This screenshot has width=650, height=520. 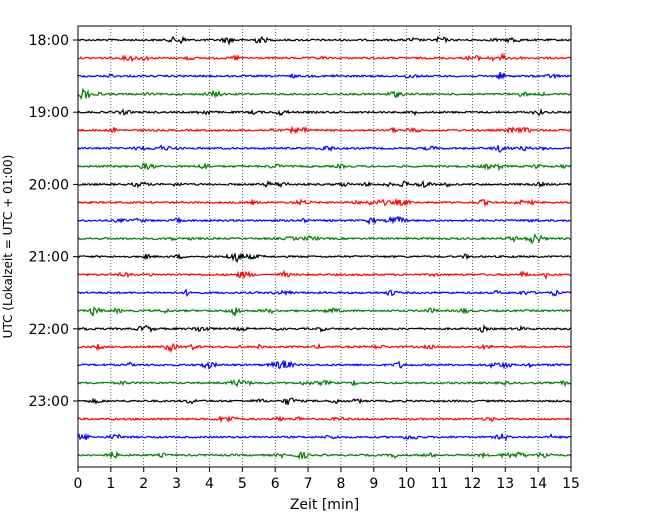 What do you see at coordinates (324, 505) in the screenshot?
I see `x-axis-label: Zeit [min]` at bounding box center [324, 505].